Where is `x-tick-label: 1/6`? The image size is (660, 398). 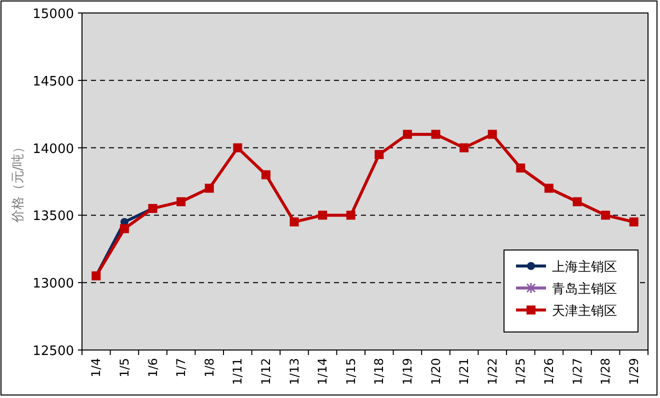
x-tick-label: 1/6 is located at coordinates (153, 368).